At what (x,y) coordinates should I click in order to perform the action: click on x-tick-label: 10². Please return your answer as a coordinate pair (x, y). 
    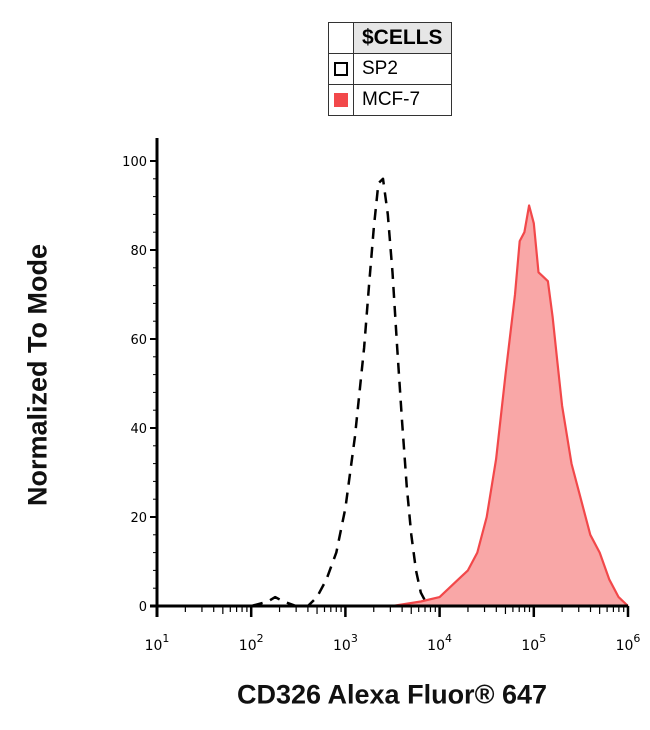
    Looking at the image, I should click on (251, 643).